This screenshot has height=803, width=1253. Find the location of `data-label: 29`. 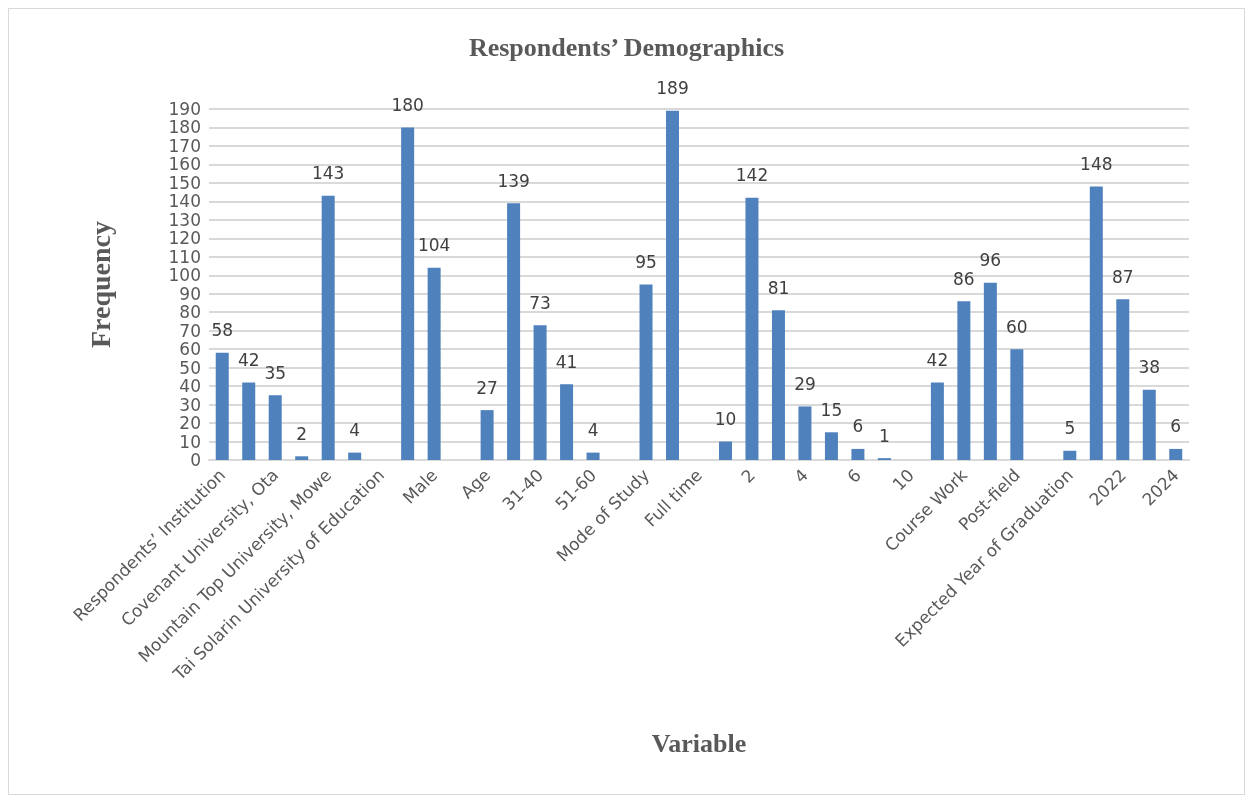

data-label: 29 is located at coordinates (805, 383).